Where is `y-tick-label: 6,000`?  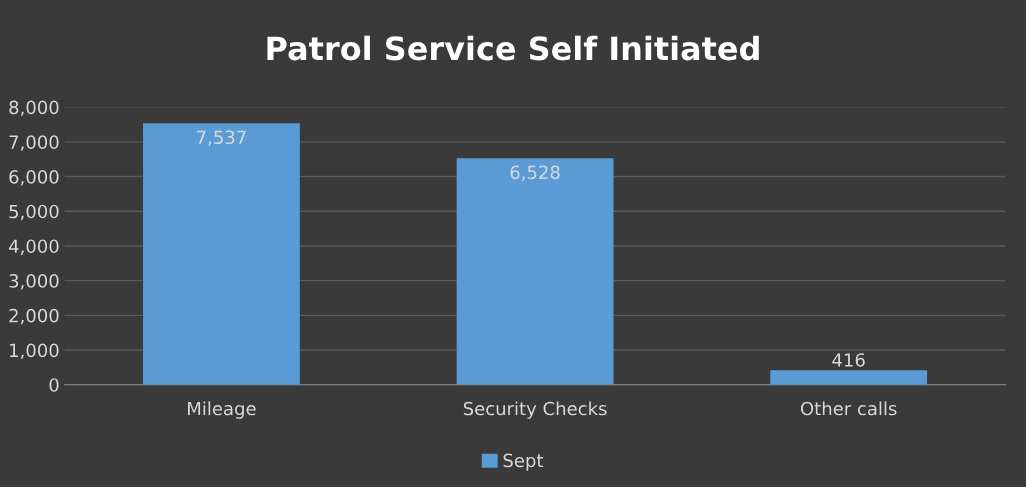
y-tick-label: 6,000 is located at coordinates (34, 178).